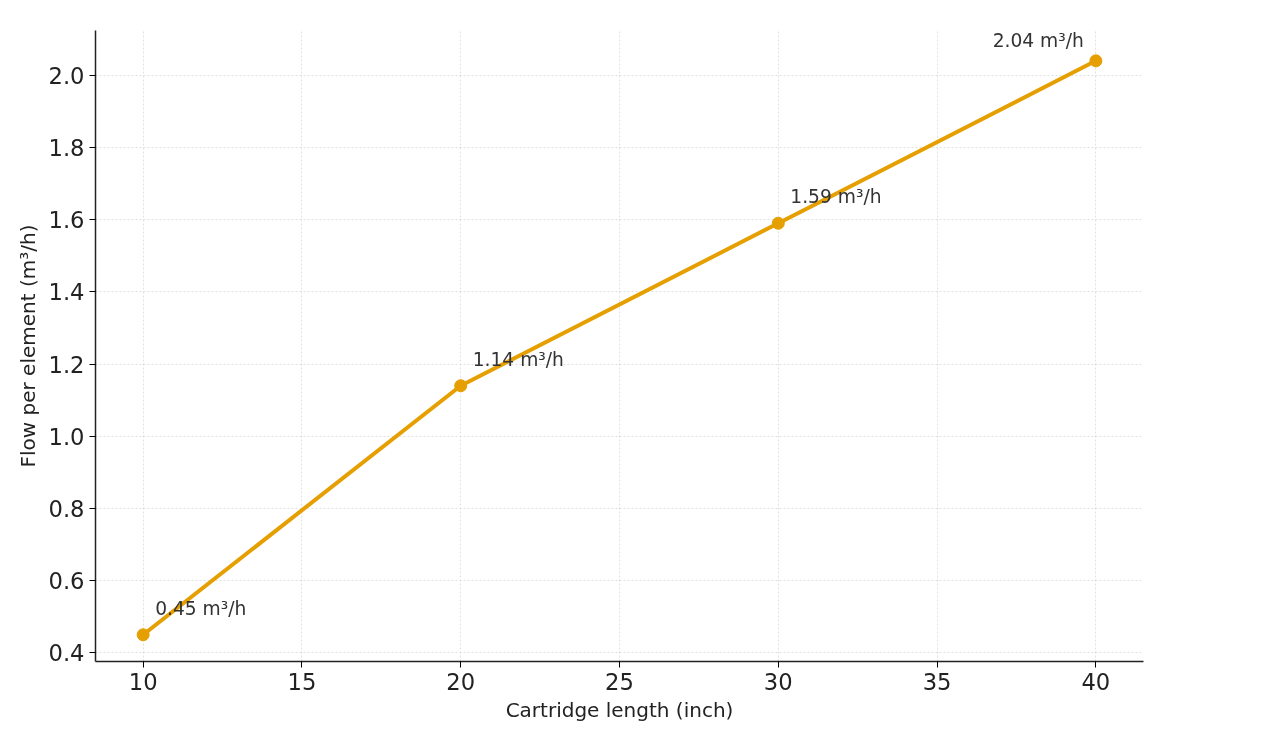  What do you see at coordinates (66, 364) in the screenshot?
I see `y-tick-label: 1.2` at bounding box center [66, 364].